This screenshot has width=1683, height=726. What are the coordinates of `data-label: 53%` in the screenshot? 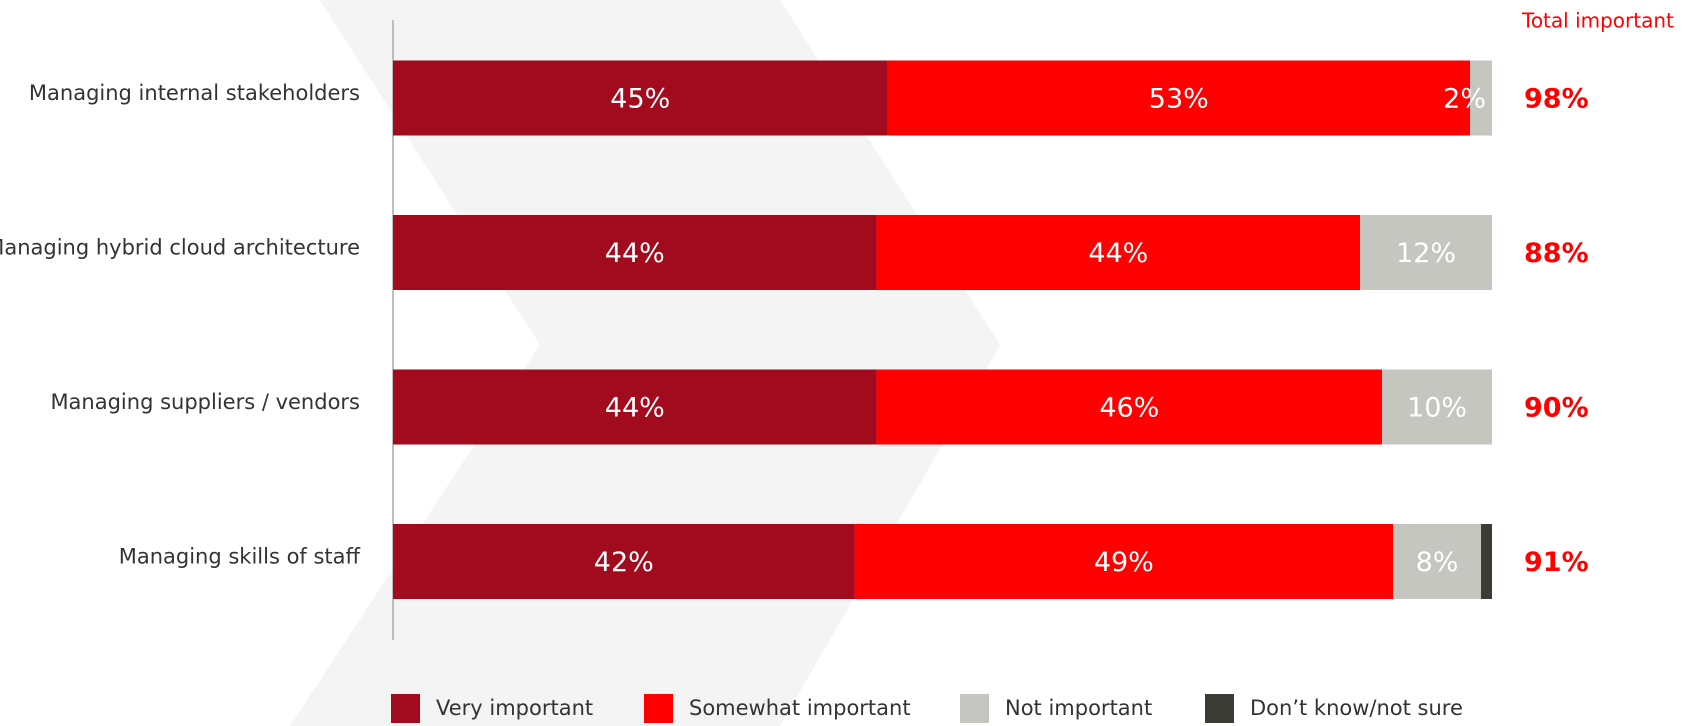 It's located at (1179, 99).